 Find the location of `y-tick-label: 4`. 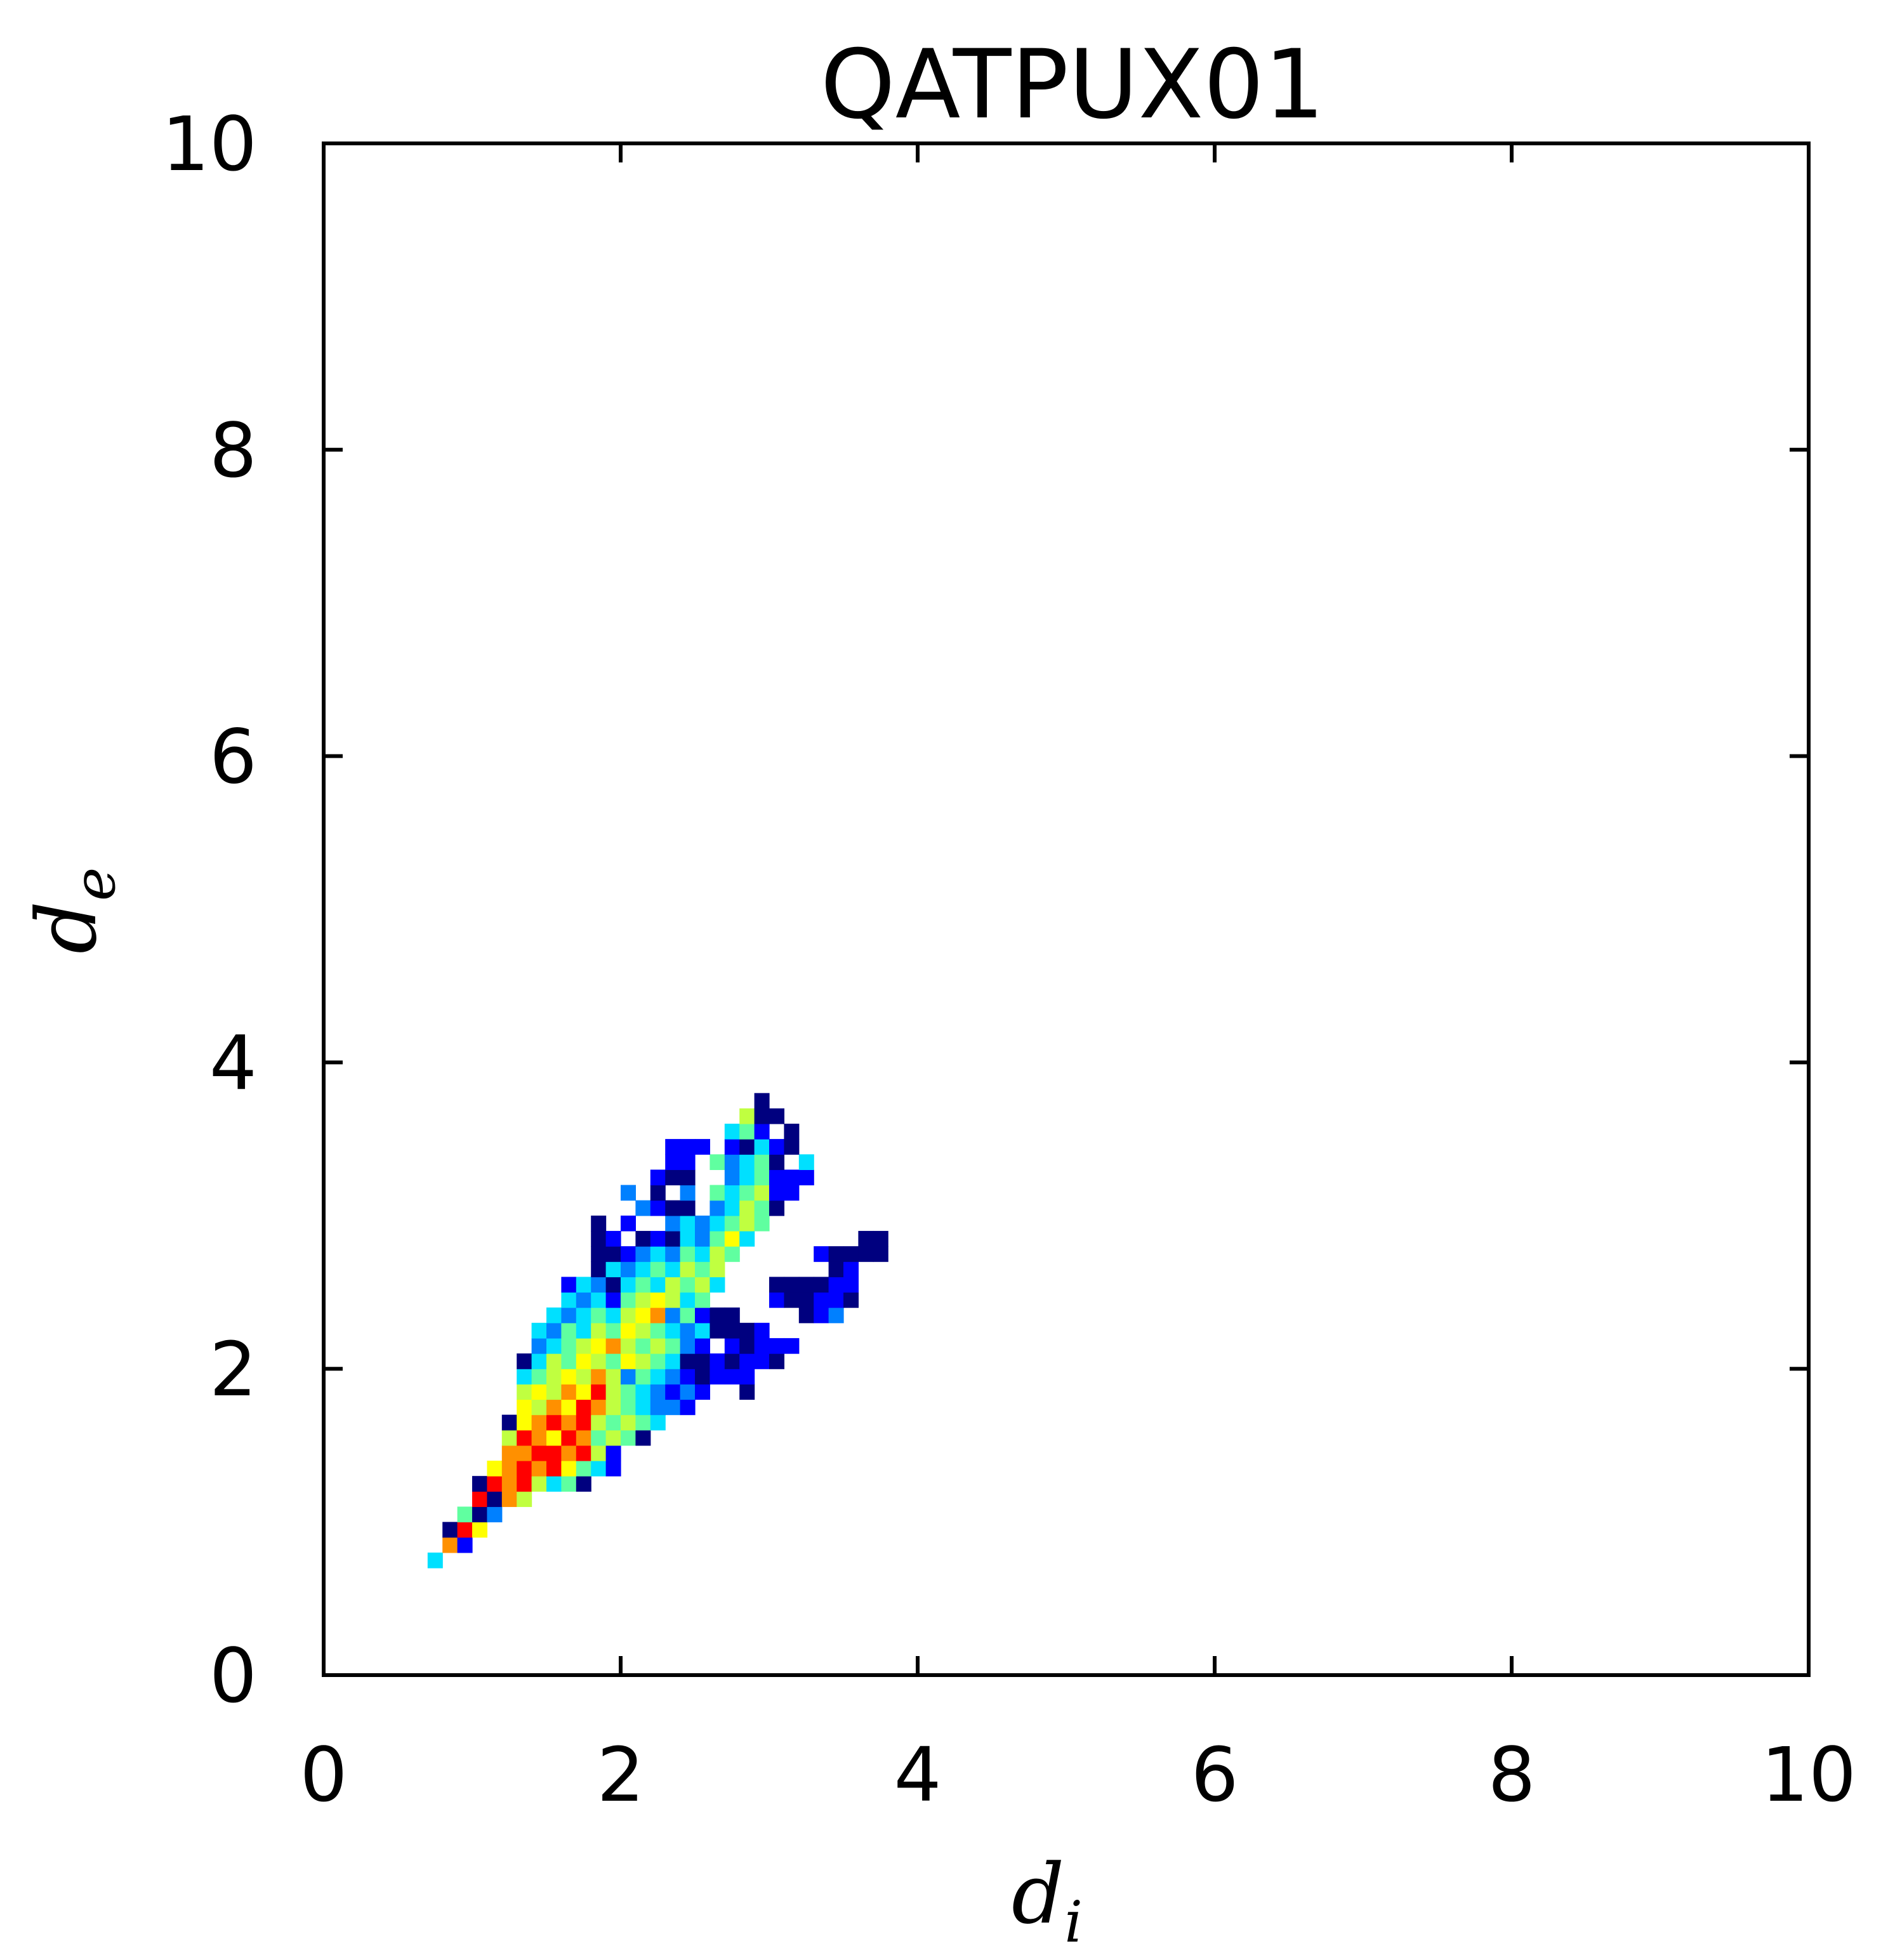

y-tick-label: 4 is located at coordinates (233, 1063).